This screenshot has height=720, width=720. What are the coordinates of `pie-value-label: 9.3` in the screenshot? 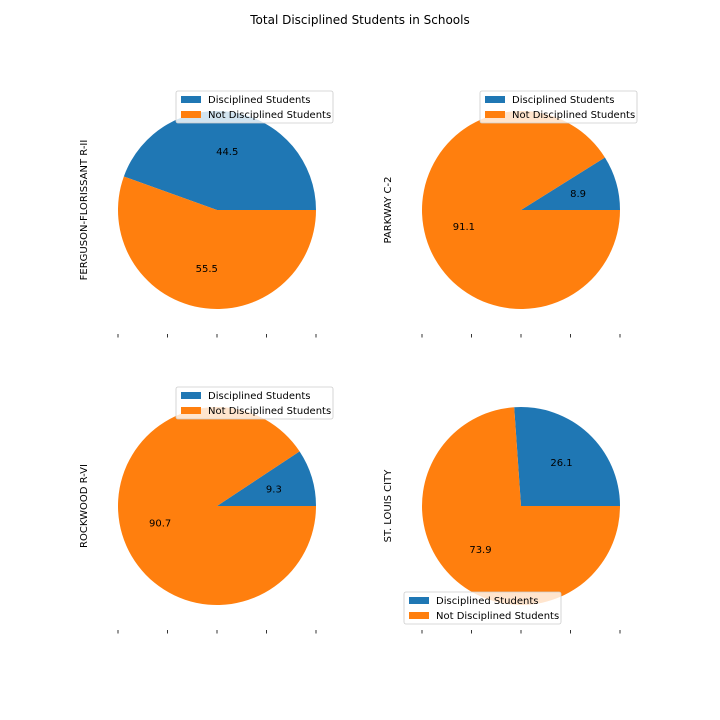 It's located at (274, 489).